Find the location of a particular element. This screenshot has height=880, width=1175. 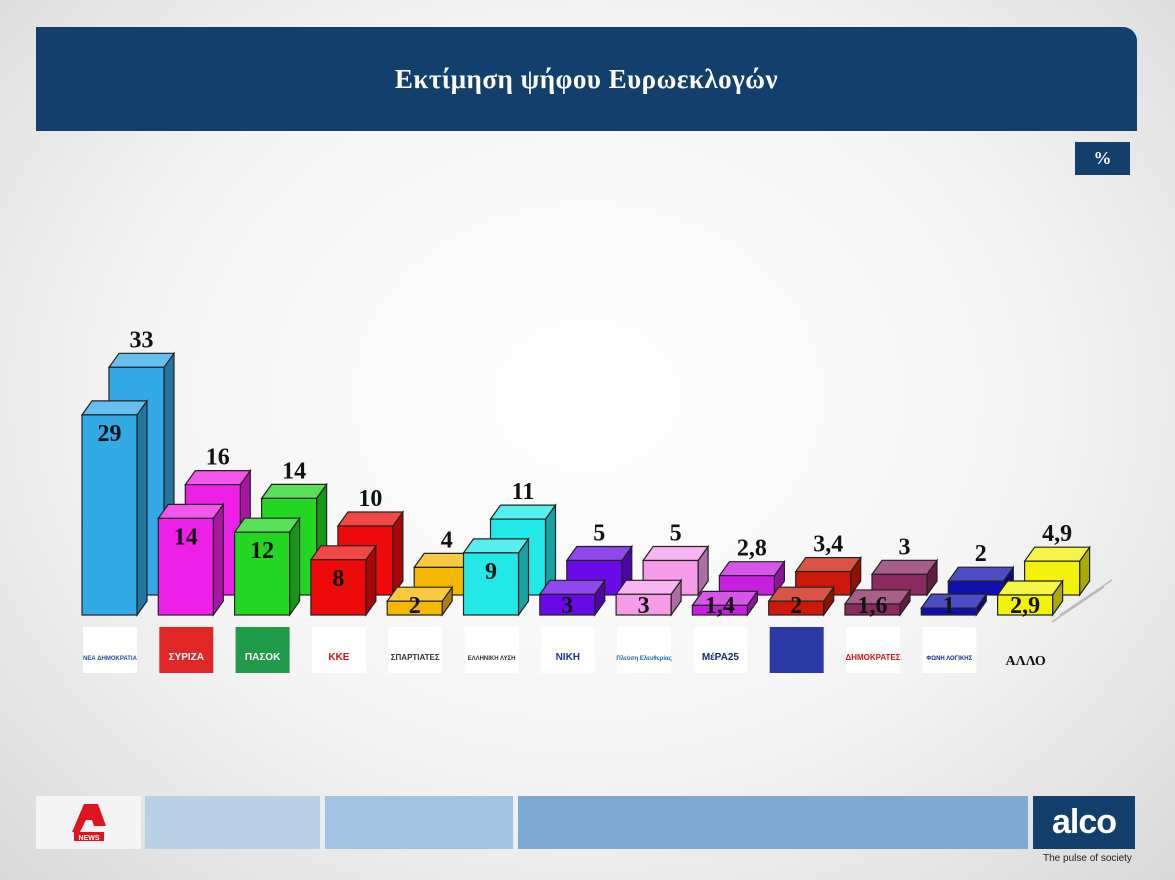

category-label-5: ΕΛΛΗΝΙΚΗ ΛΥΣΗ is located at coordinates (492, 659).